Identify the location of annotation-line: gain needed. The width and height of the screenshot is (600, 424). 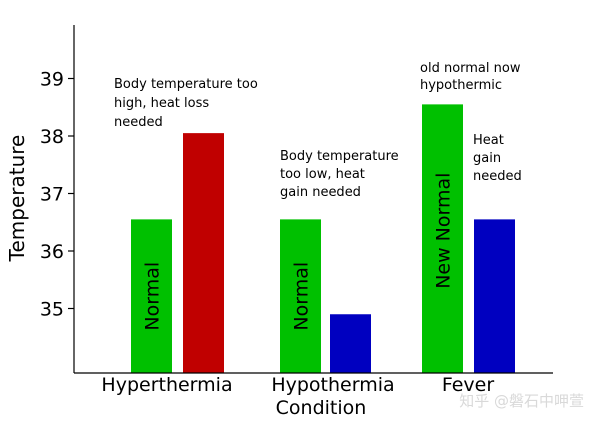
(320, 192).